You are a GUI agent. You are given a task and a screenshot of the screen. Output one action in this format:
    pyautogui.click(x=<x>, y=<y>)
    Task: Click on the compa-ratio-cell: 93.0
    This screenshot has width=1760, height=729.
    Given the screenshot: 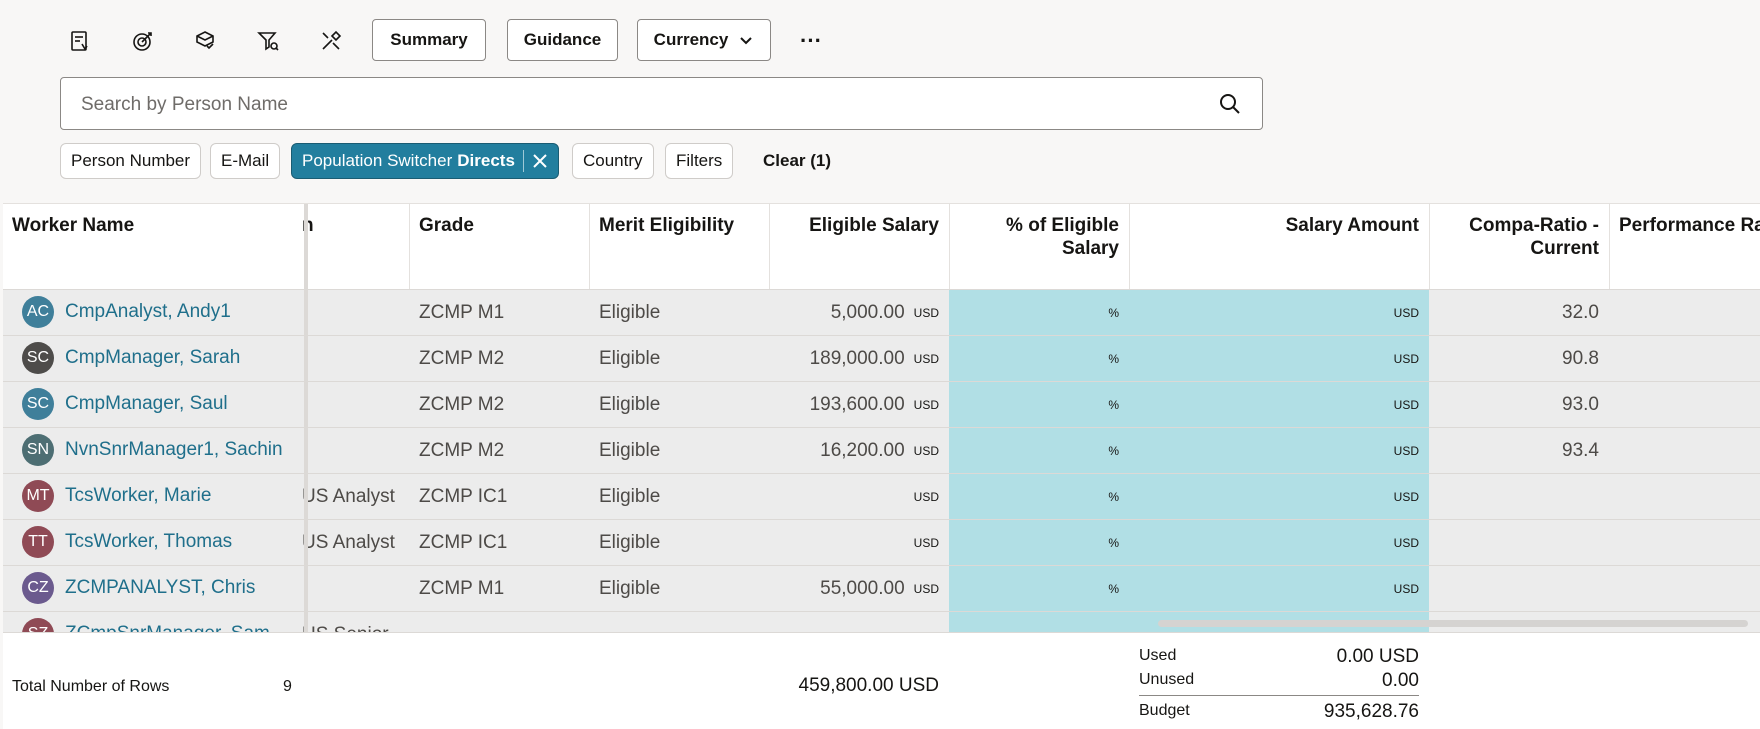 What is the action you would take?
    pyautogui.click(x=1580, y=404)
    